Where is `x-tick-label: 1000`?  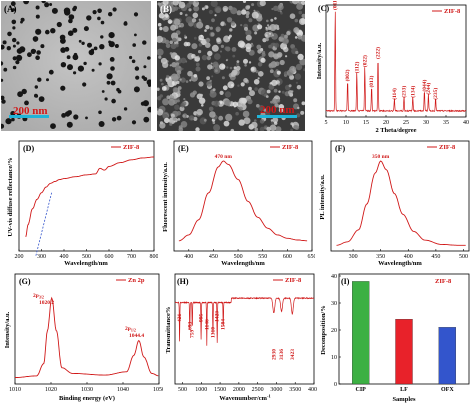
x-tick-label: 1000 is located at coordinates (201, 390).